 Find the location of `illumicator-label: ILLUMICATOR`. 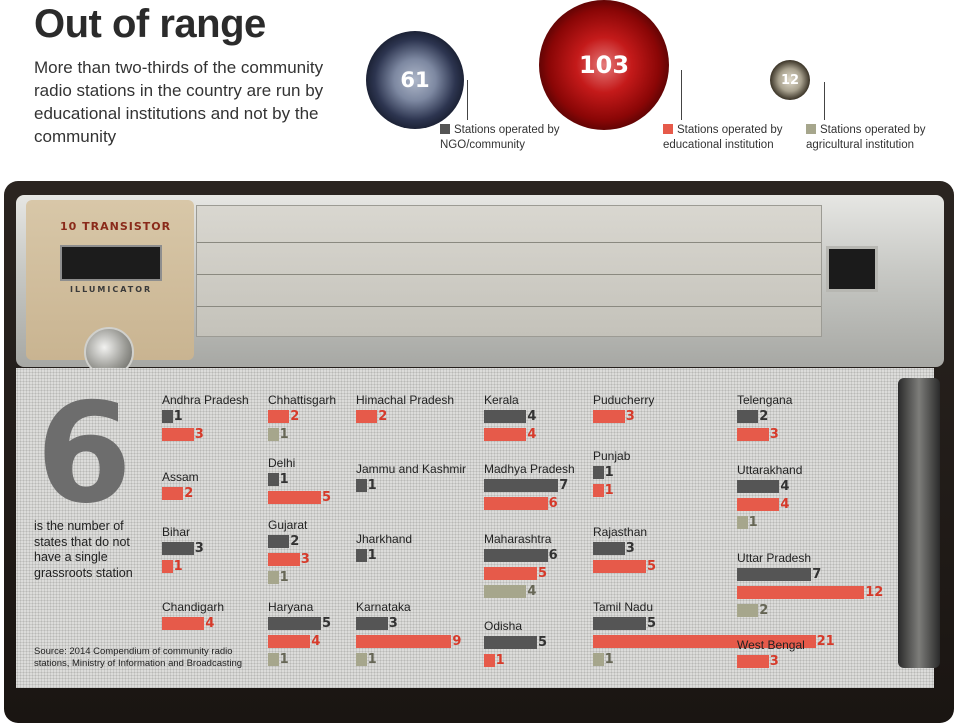

illumicator-label: ILLUMICATOR is located at coordinates (111, 289).